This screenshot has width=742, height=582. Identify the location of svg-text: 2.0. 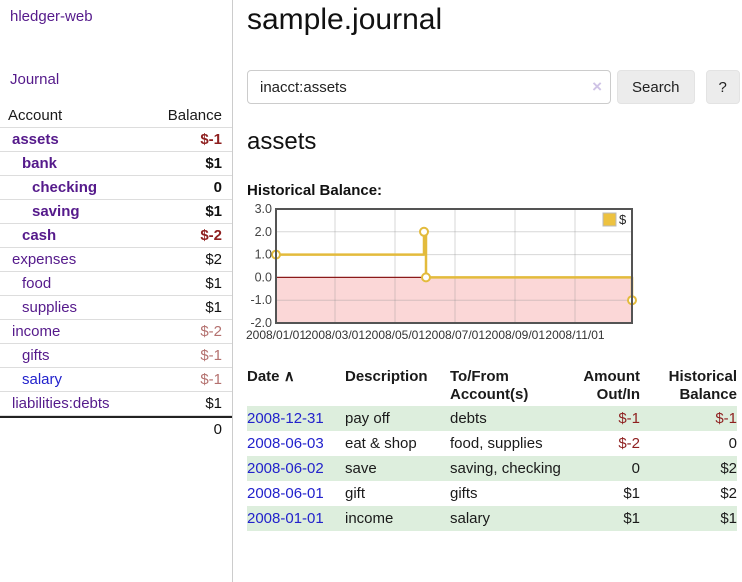
(263, 232).